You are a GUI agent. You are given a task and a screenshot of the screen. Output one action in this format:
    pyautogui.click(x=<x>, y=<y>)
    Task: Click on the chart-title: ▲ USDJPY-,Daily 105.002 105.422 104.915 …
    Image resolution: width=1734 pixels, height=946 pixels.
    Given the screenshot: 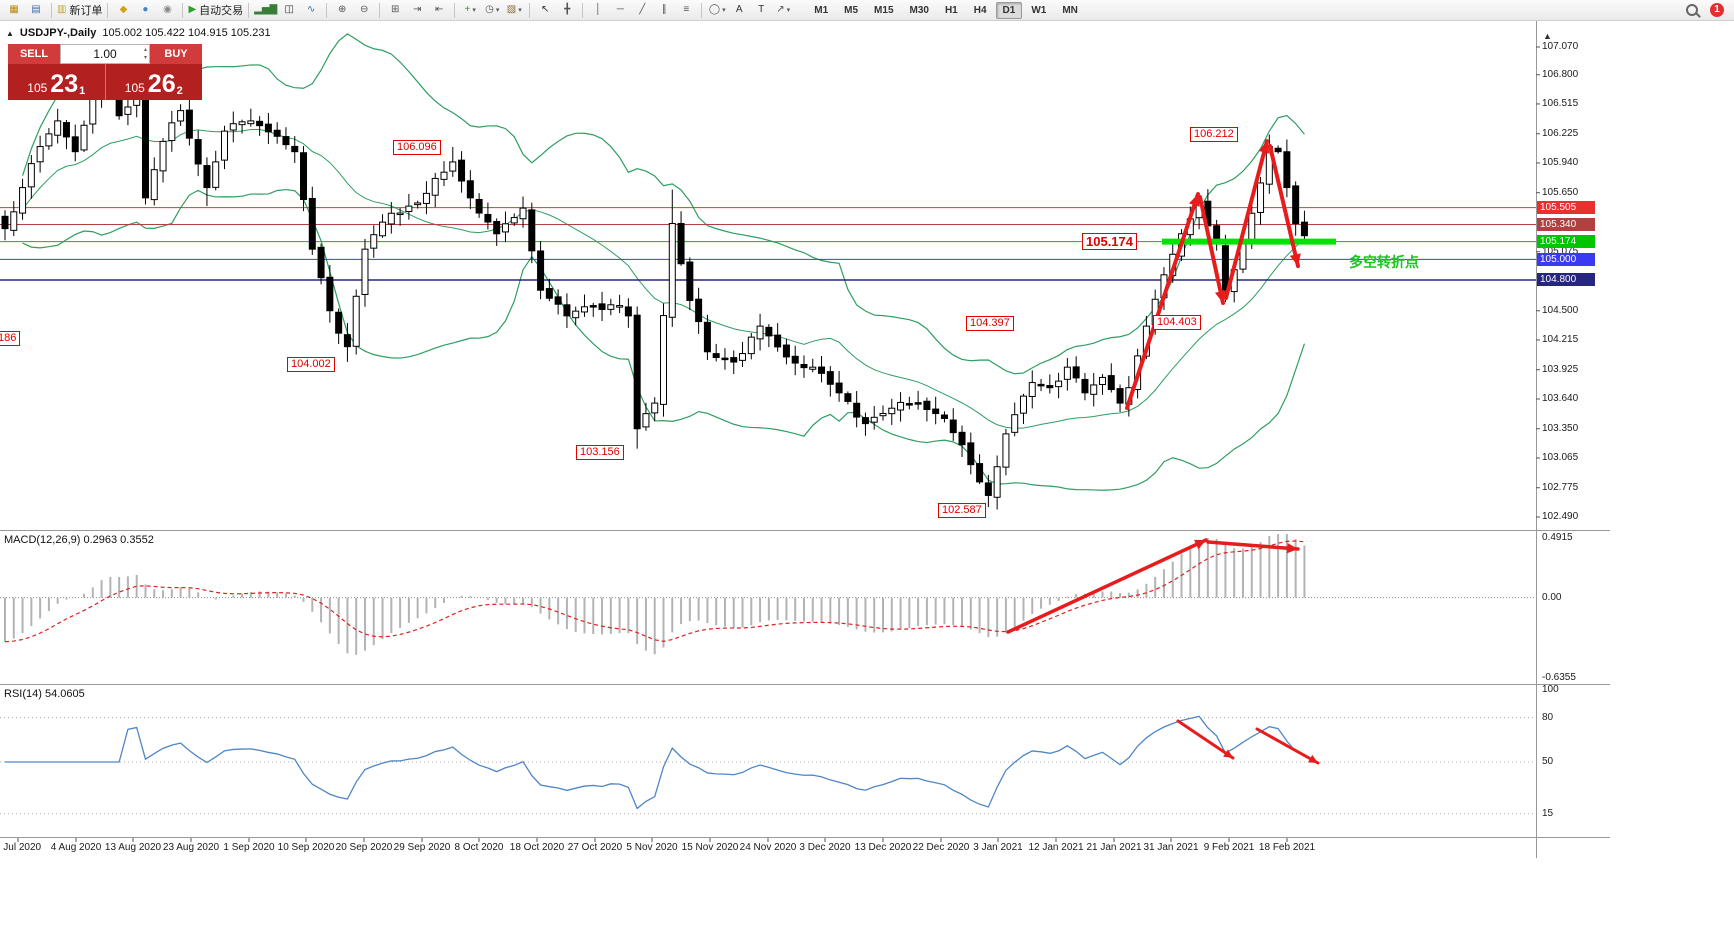 What is the action you would take?
    pyautogui.click(x=138, y=33)
    